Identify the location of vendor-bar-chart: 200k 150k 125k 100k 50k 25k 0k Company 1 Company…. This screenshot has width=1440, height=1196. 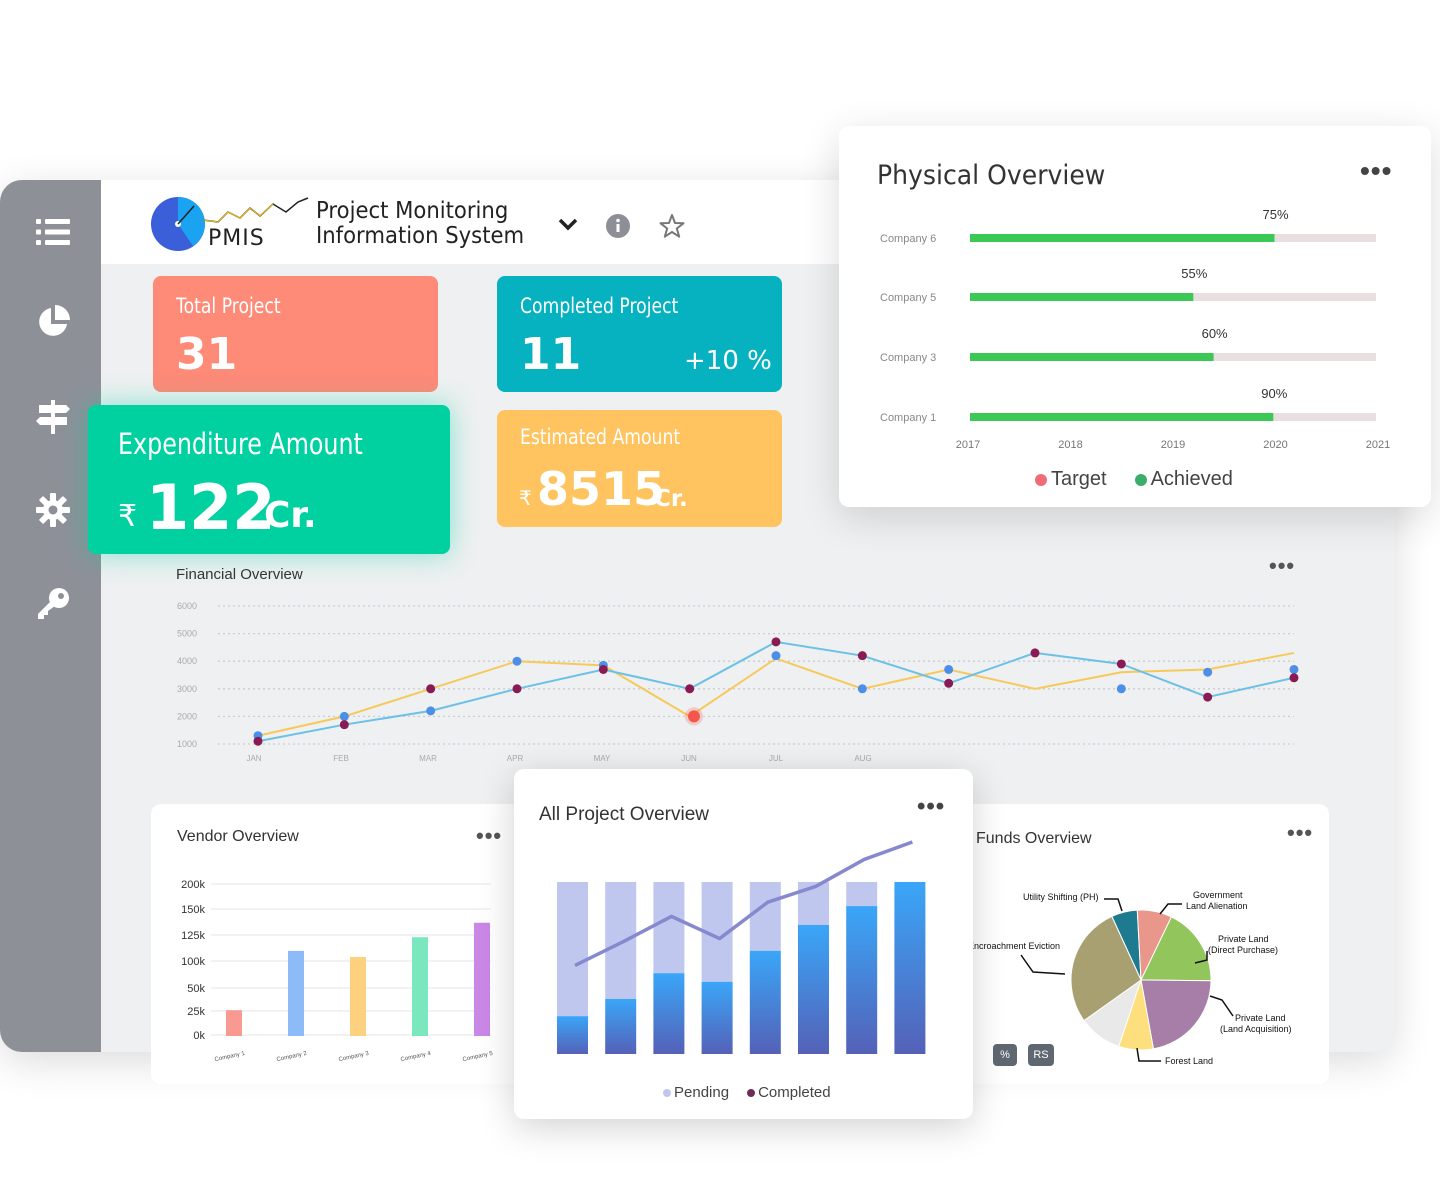
(337, 971).